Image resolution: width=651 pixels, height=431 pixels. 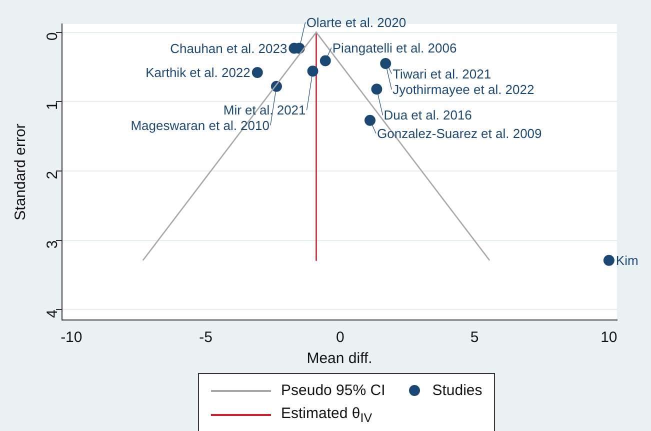 I want to click on y-tick-label: 1, so click(x=53, y=106).